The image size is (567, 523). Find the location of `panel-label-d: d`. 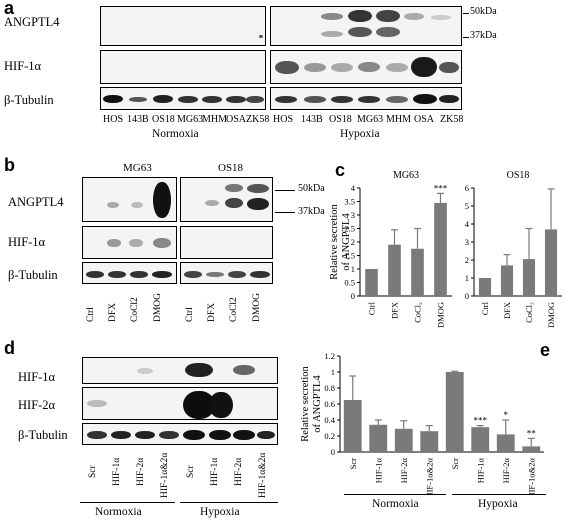

panel-label-d: d is located at coordinates (9, 348).